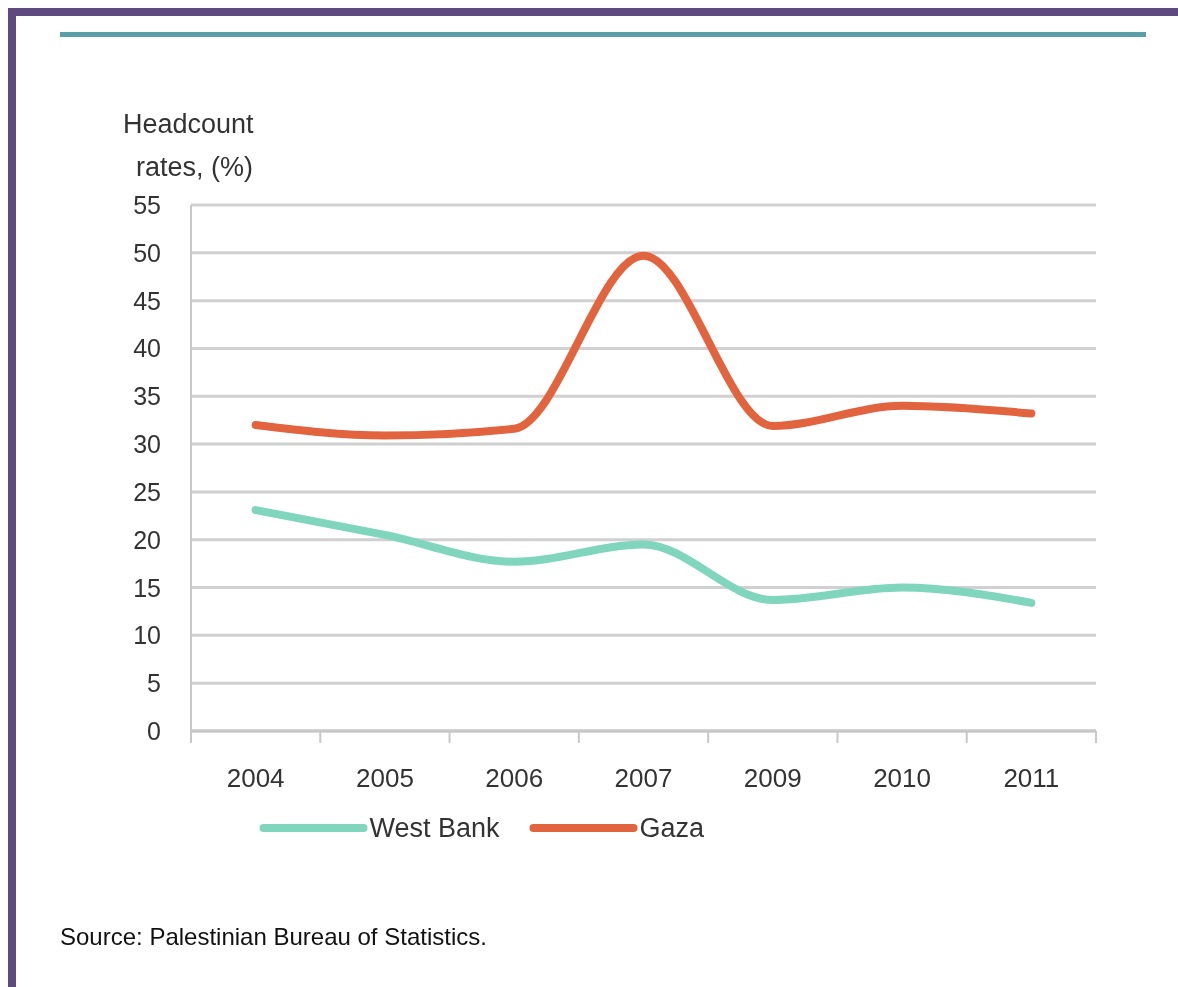 This screenshot has width=1178, height=987. I want to click on x-tick-label: 2005, so click(385, 778).